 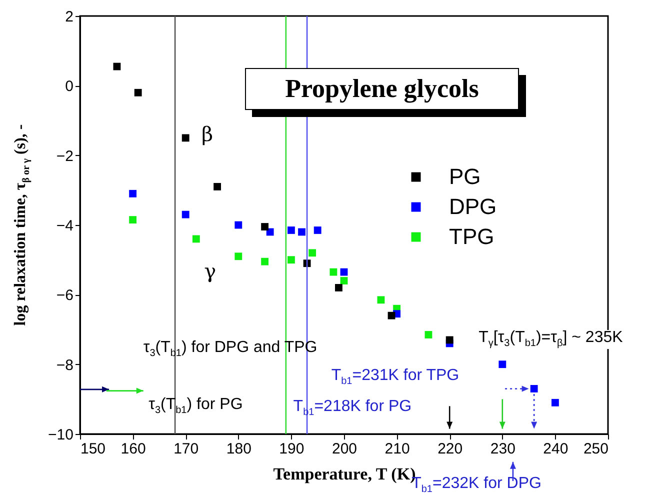 What do you see at coordinates (69, 87) in the screenshot?
I see `y-tick-label: 0` at bounding box center [69, 87].